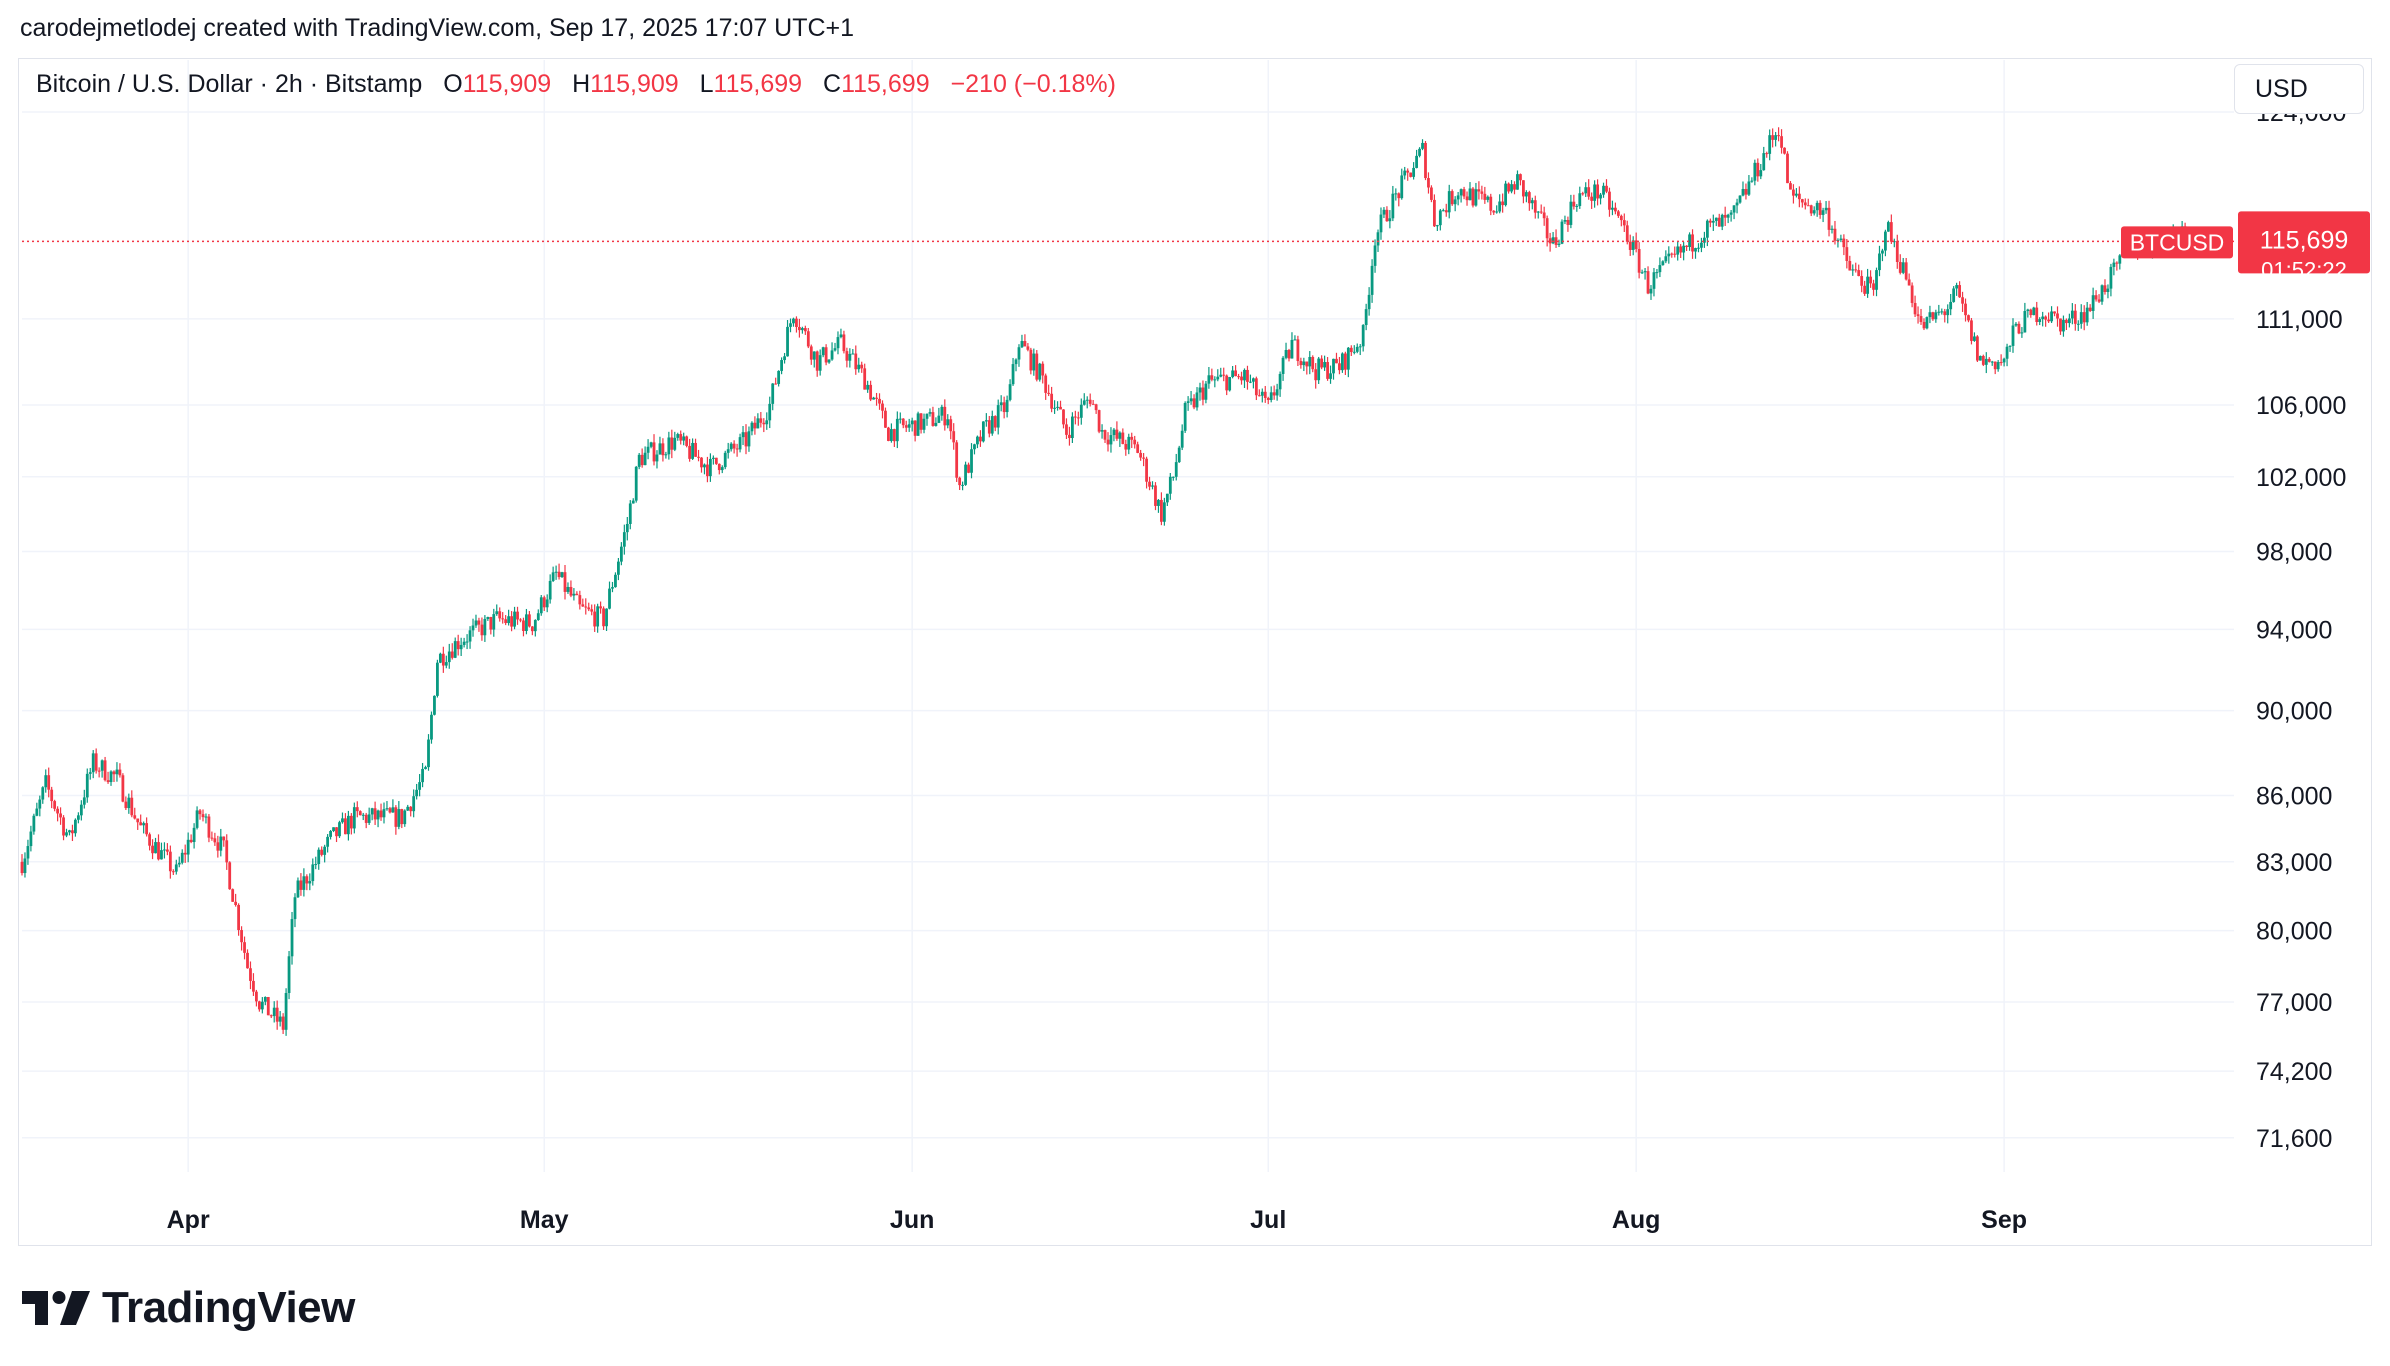  I want to click on tradingview-logo: TradingView, so click(188, 1308).